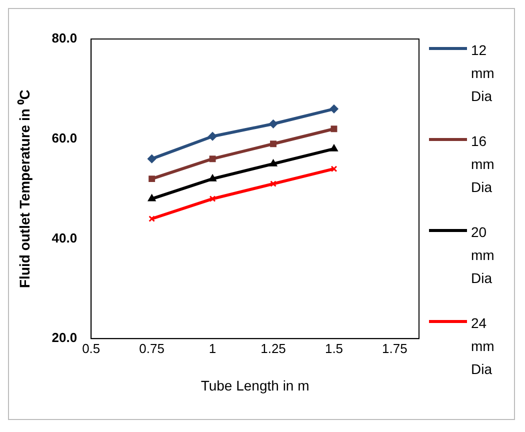 This screenshot has height=432, width=525. I want to click on y-tick-label: 40.0, so click(65, 238).